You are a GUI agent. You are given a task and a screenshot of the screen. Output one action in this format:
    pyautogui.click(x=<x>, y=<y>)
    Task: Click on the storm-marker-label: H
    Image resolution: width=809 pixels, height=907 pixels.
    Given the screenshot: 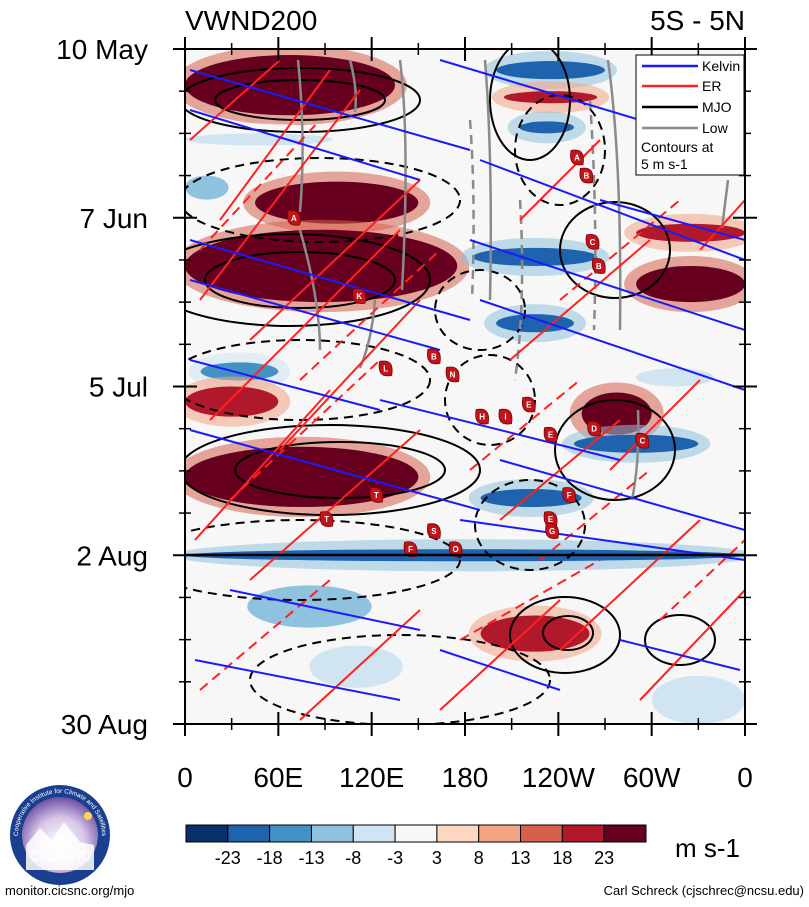 What is the action you would take?
    pyautogui.click(x=482, y=417)
    